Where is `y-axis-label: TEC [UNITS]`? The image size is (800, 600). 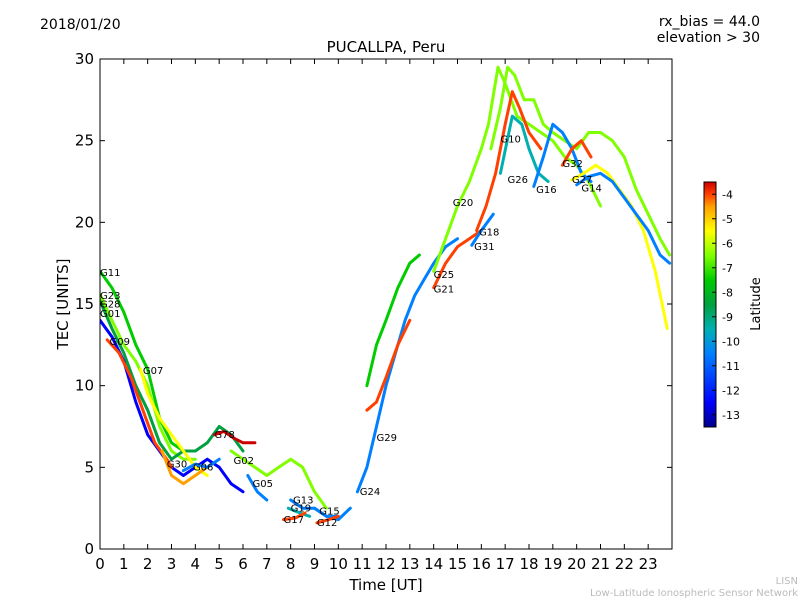 y-axis-label: TEC [UNITS] is located at coordinates (63, 305).